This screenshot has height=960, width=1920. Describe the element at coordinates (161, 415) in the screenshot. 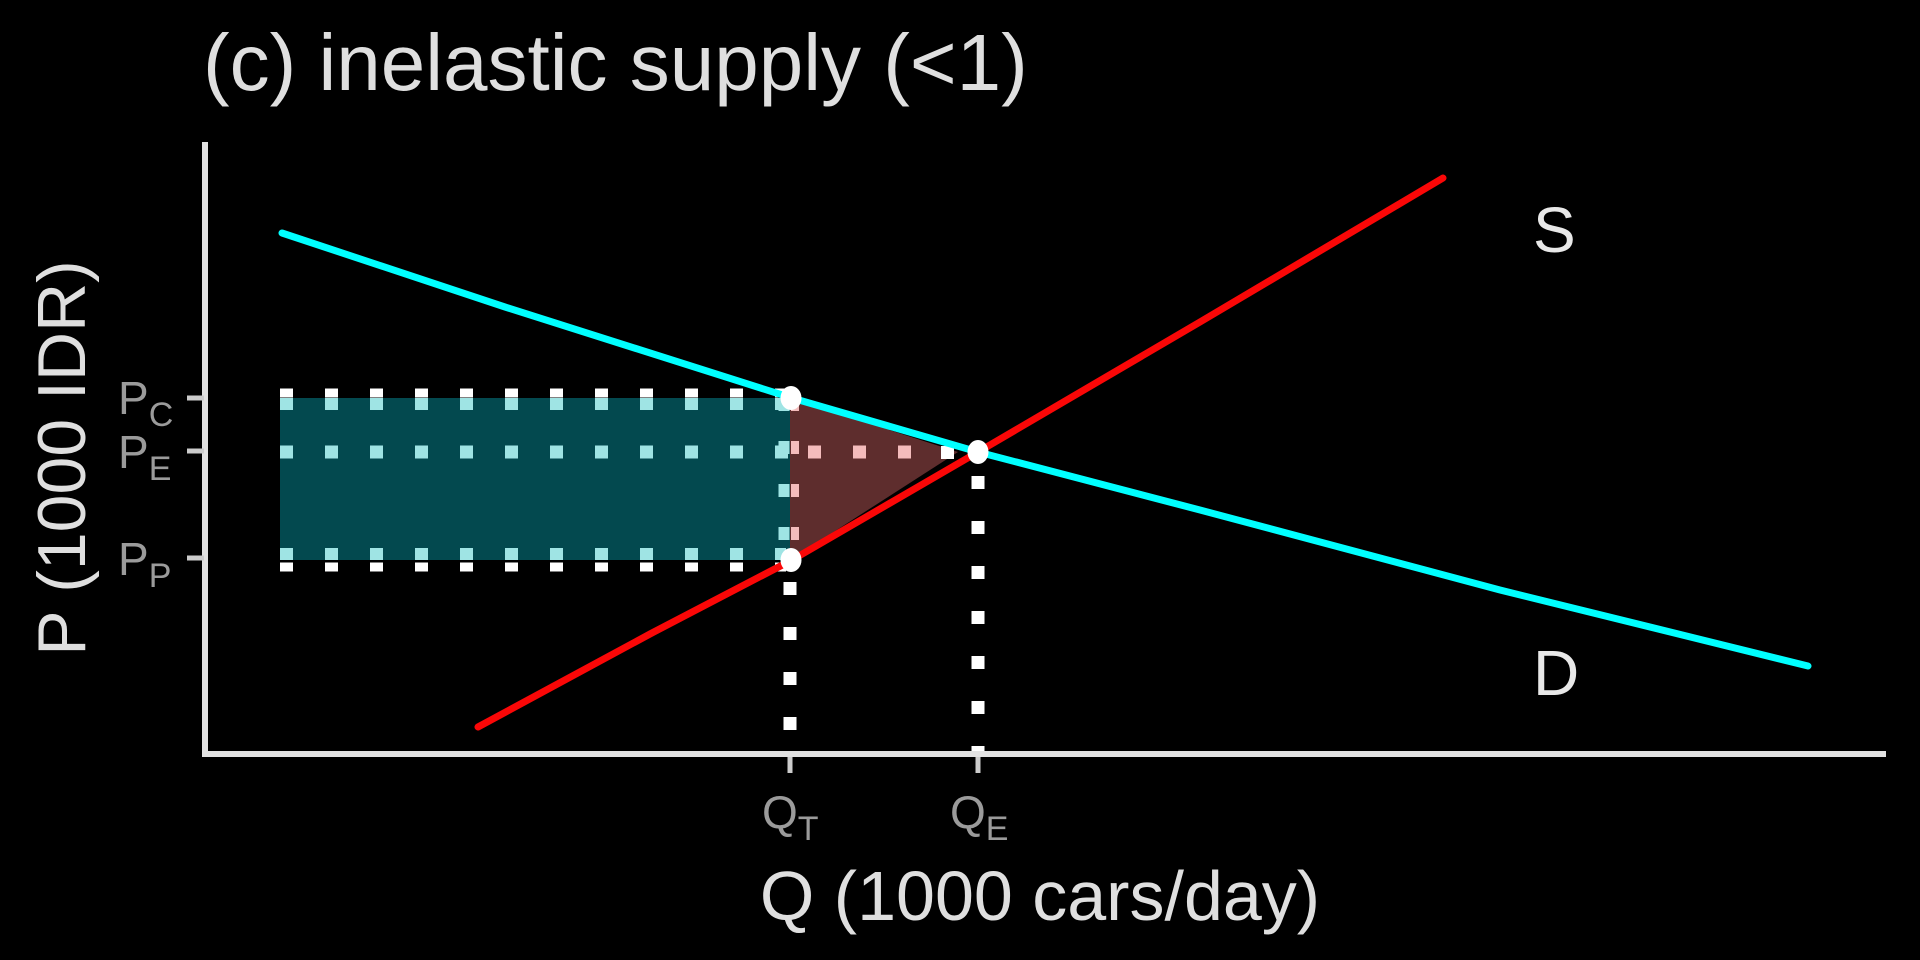

I see `y-tick-label-pc-sub: C` at that location.